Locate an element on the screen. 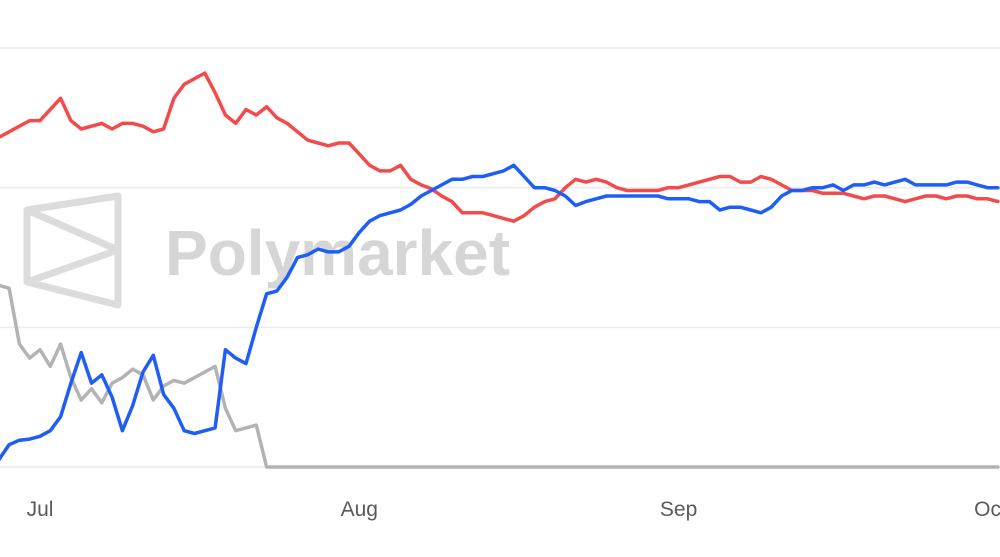 The width and height of the screenshot is (1000, 557). watermark-logo is located at coordinates (72, 250).